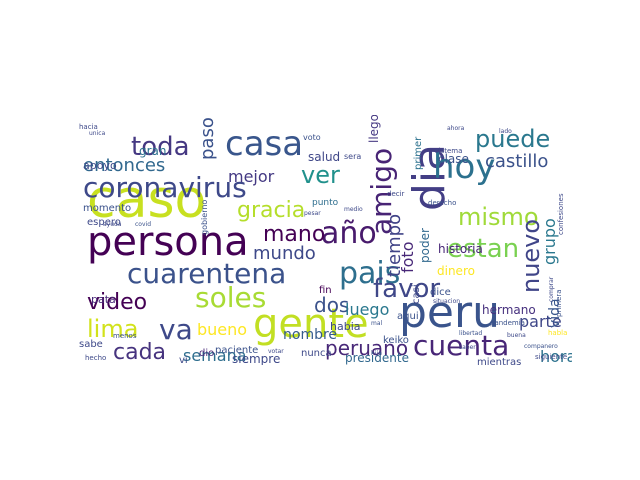 The height and width of the screenshot is (480, 640). What do you see at coordinates (396, 194) in the screenshot?
I see `cloud-word: decir` at bounding box center [396, 194].